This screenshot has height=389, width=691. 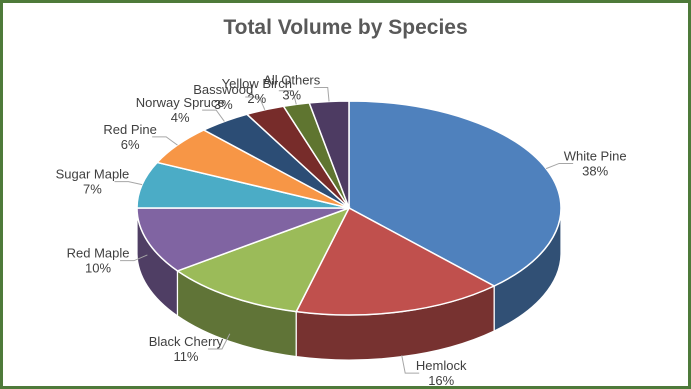 I want to click on slice-label-red-pine: Red Pine, so click(x=129, y=129).